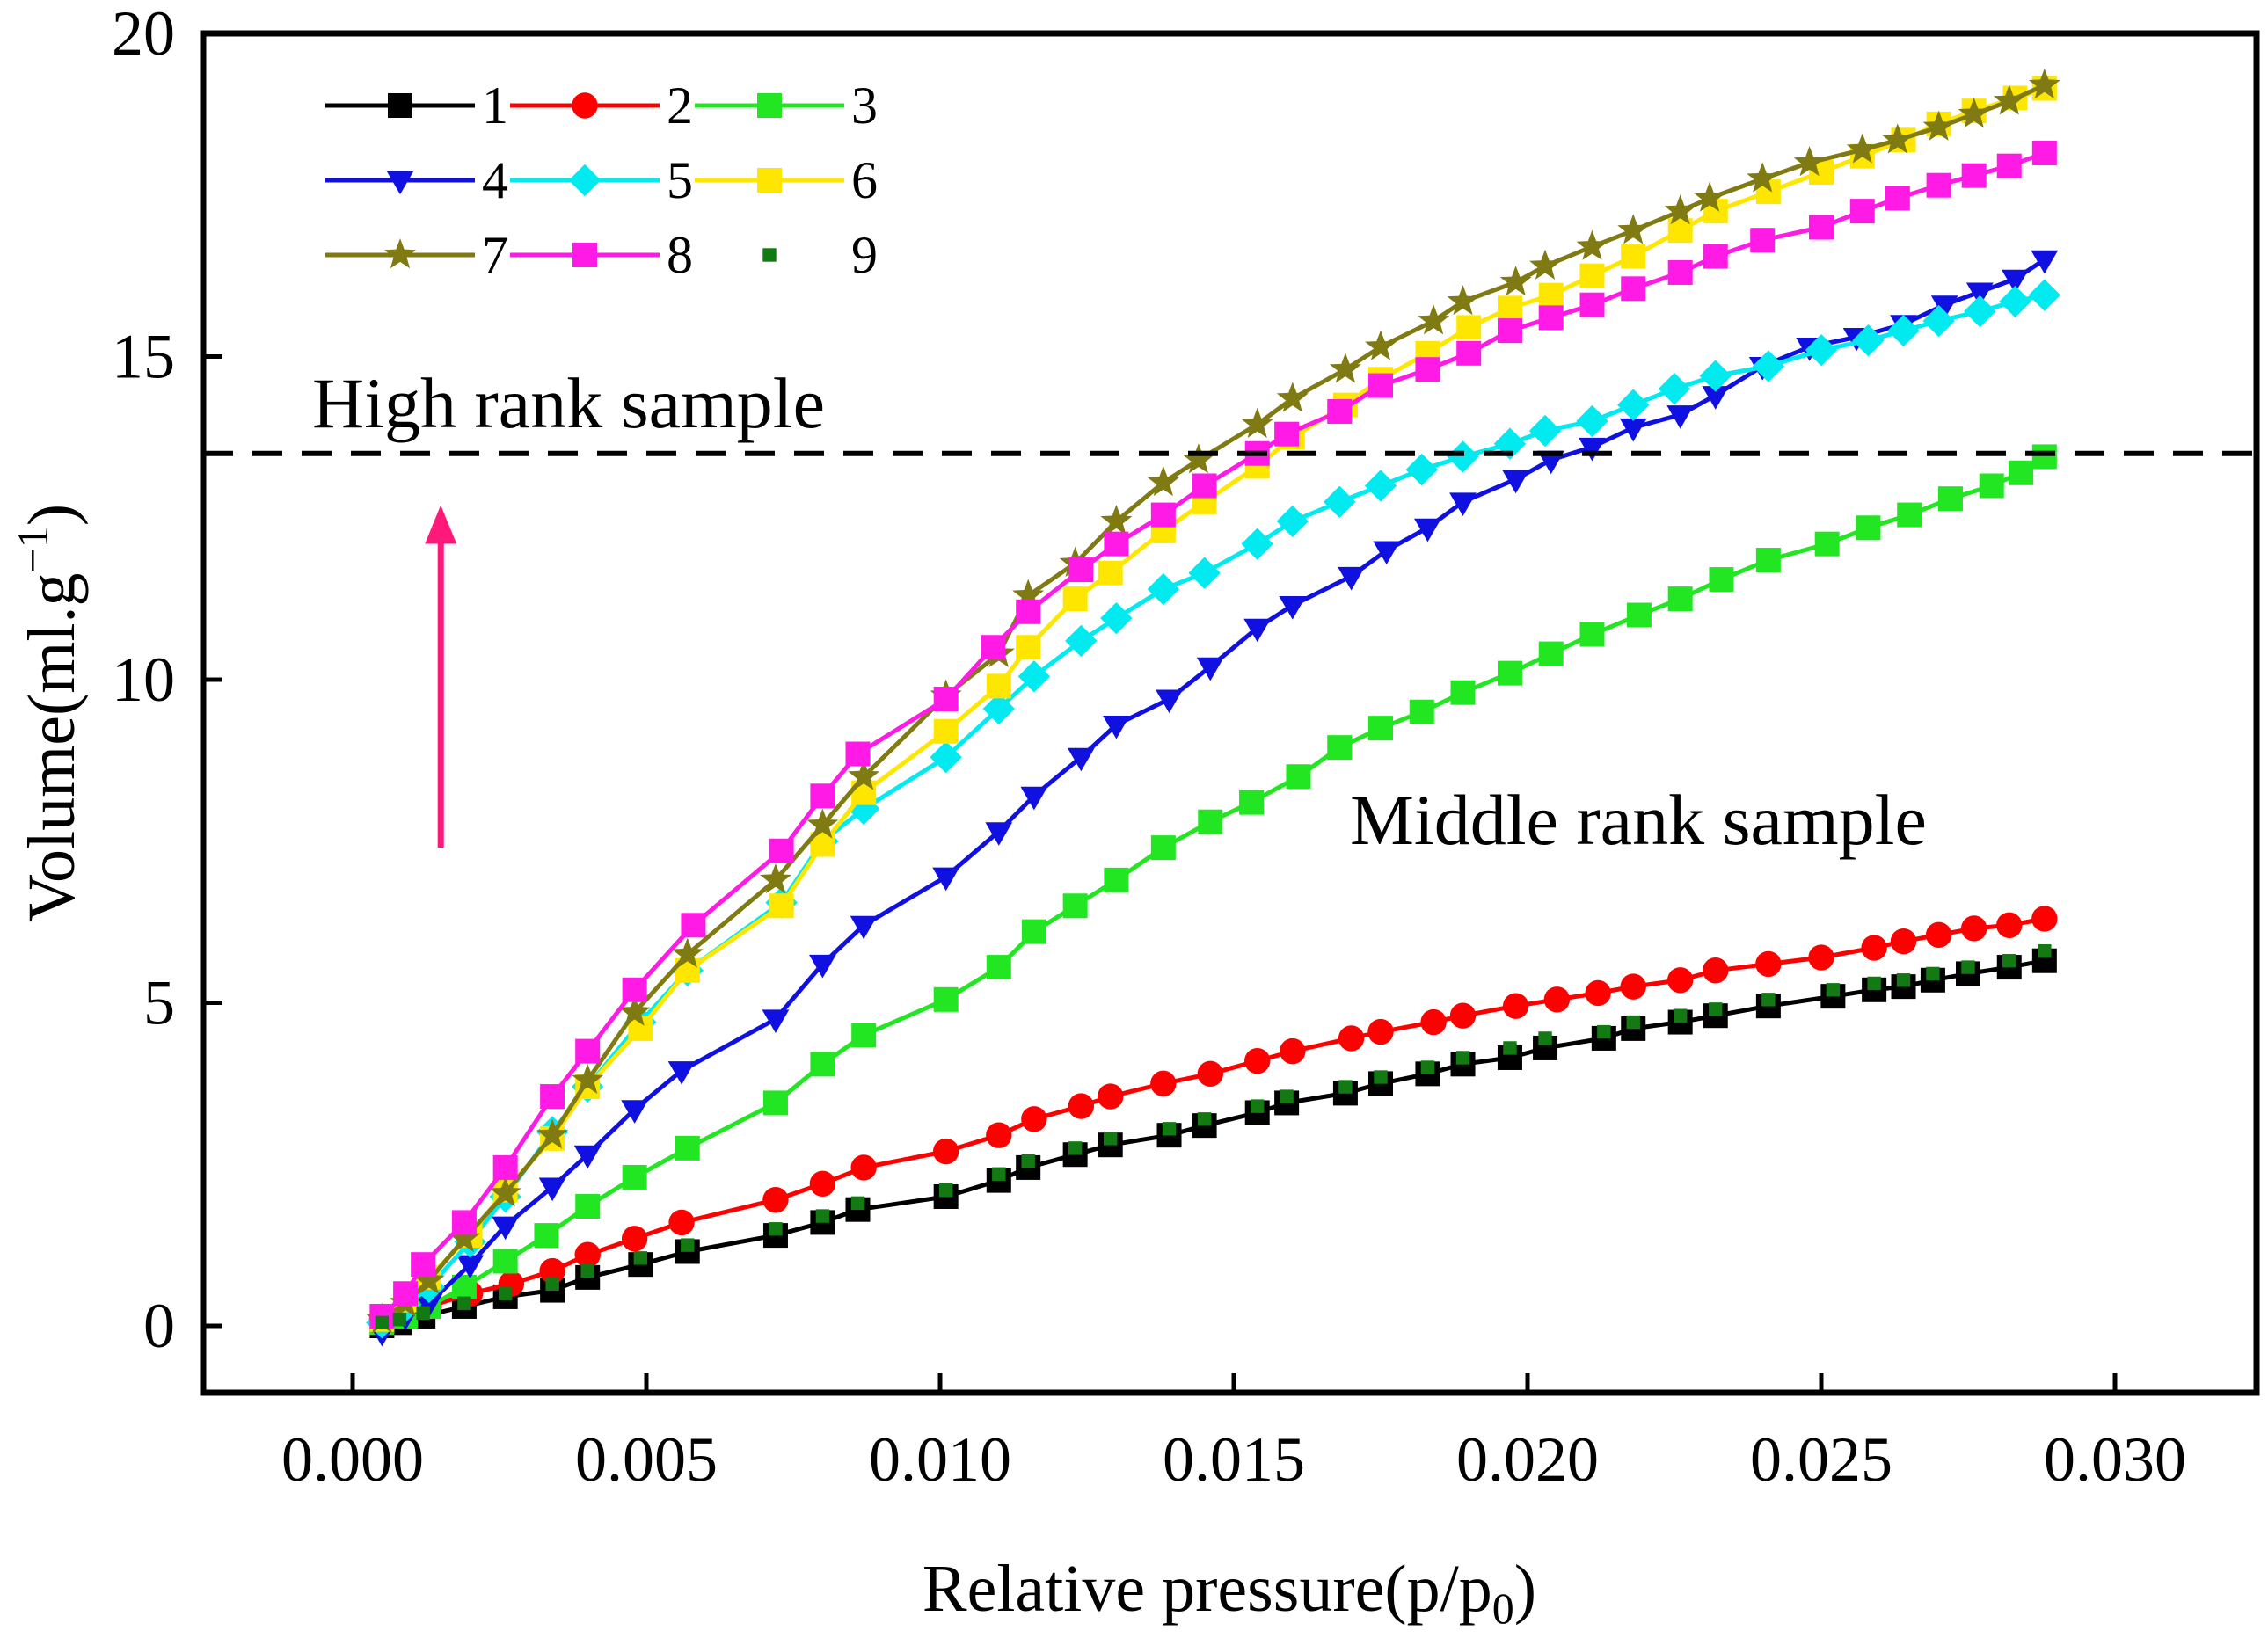 Image resolution: width=2268 pixels, height=1638 pixels. What do you see at coordinates (1527, 1459) in the screenshot?
I see `x-tick-label: 0.020` at bounding box center [1527, 1459].